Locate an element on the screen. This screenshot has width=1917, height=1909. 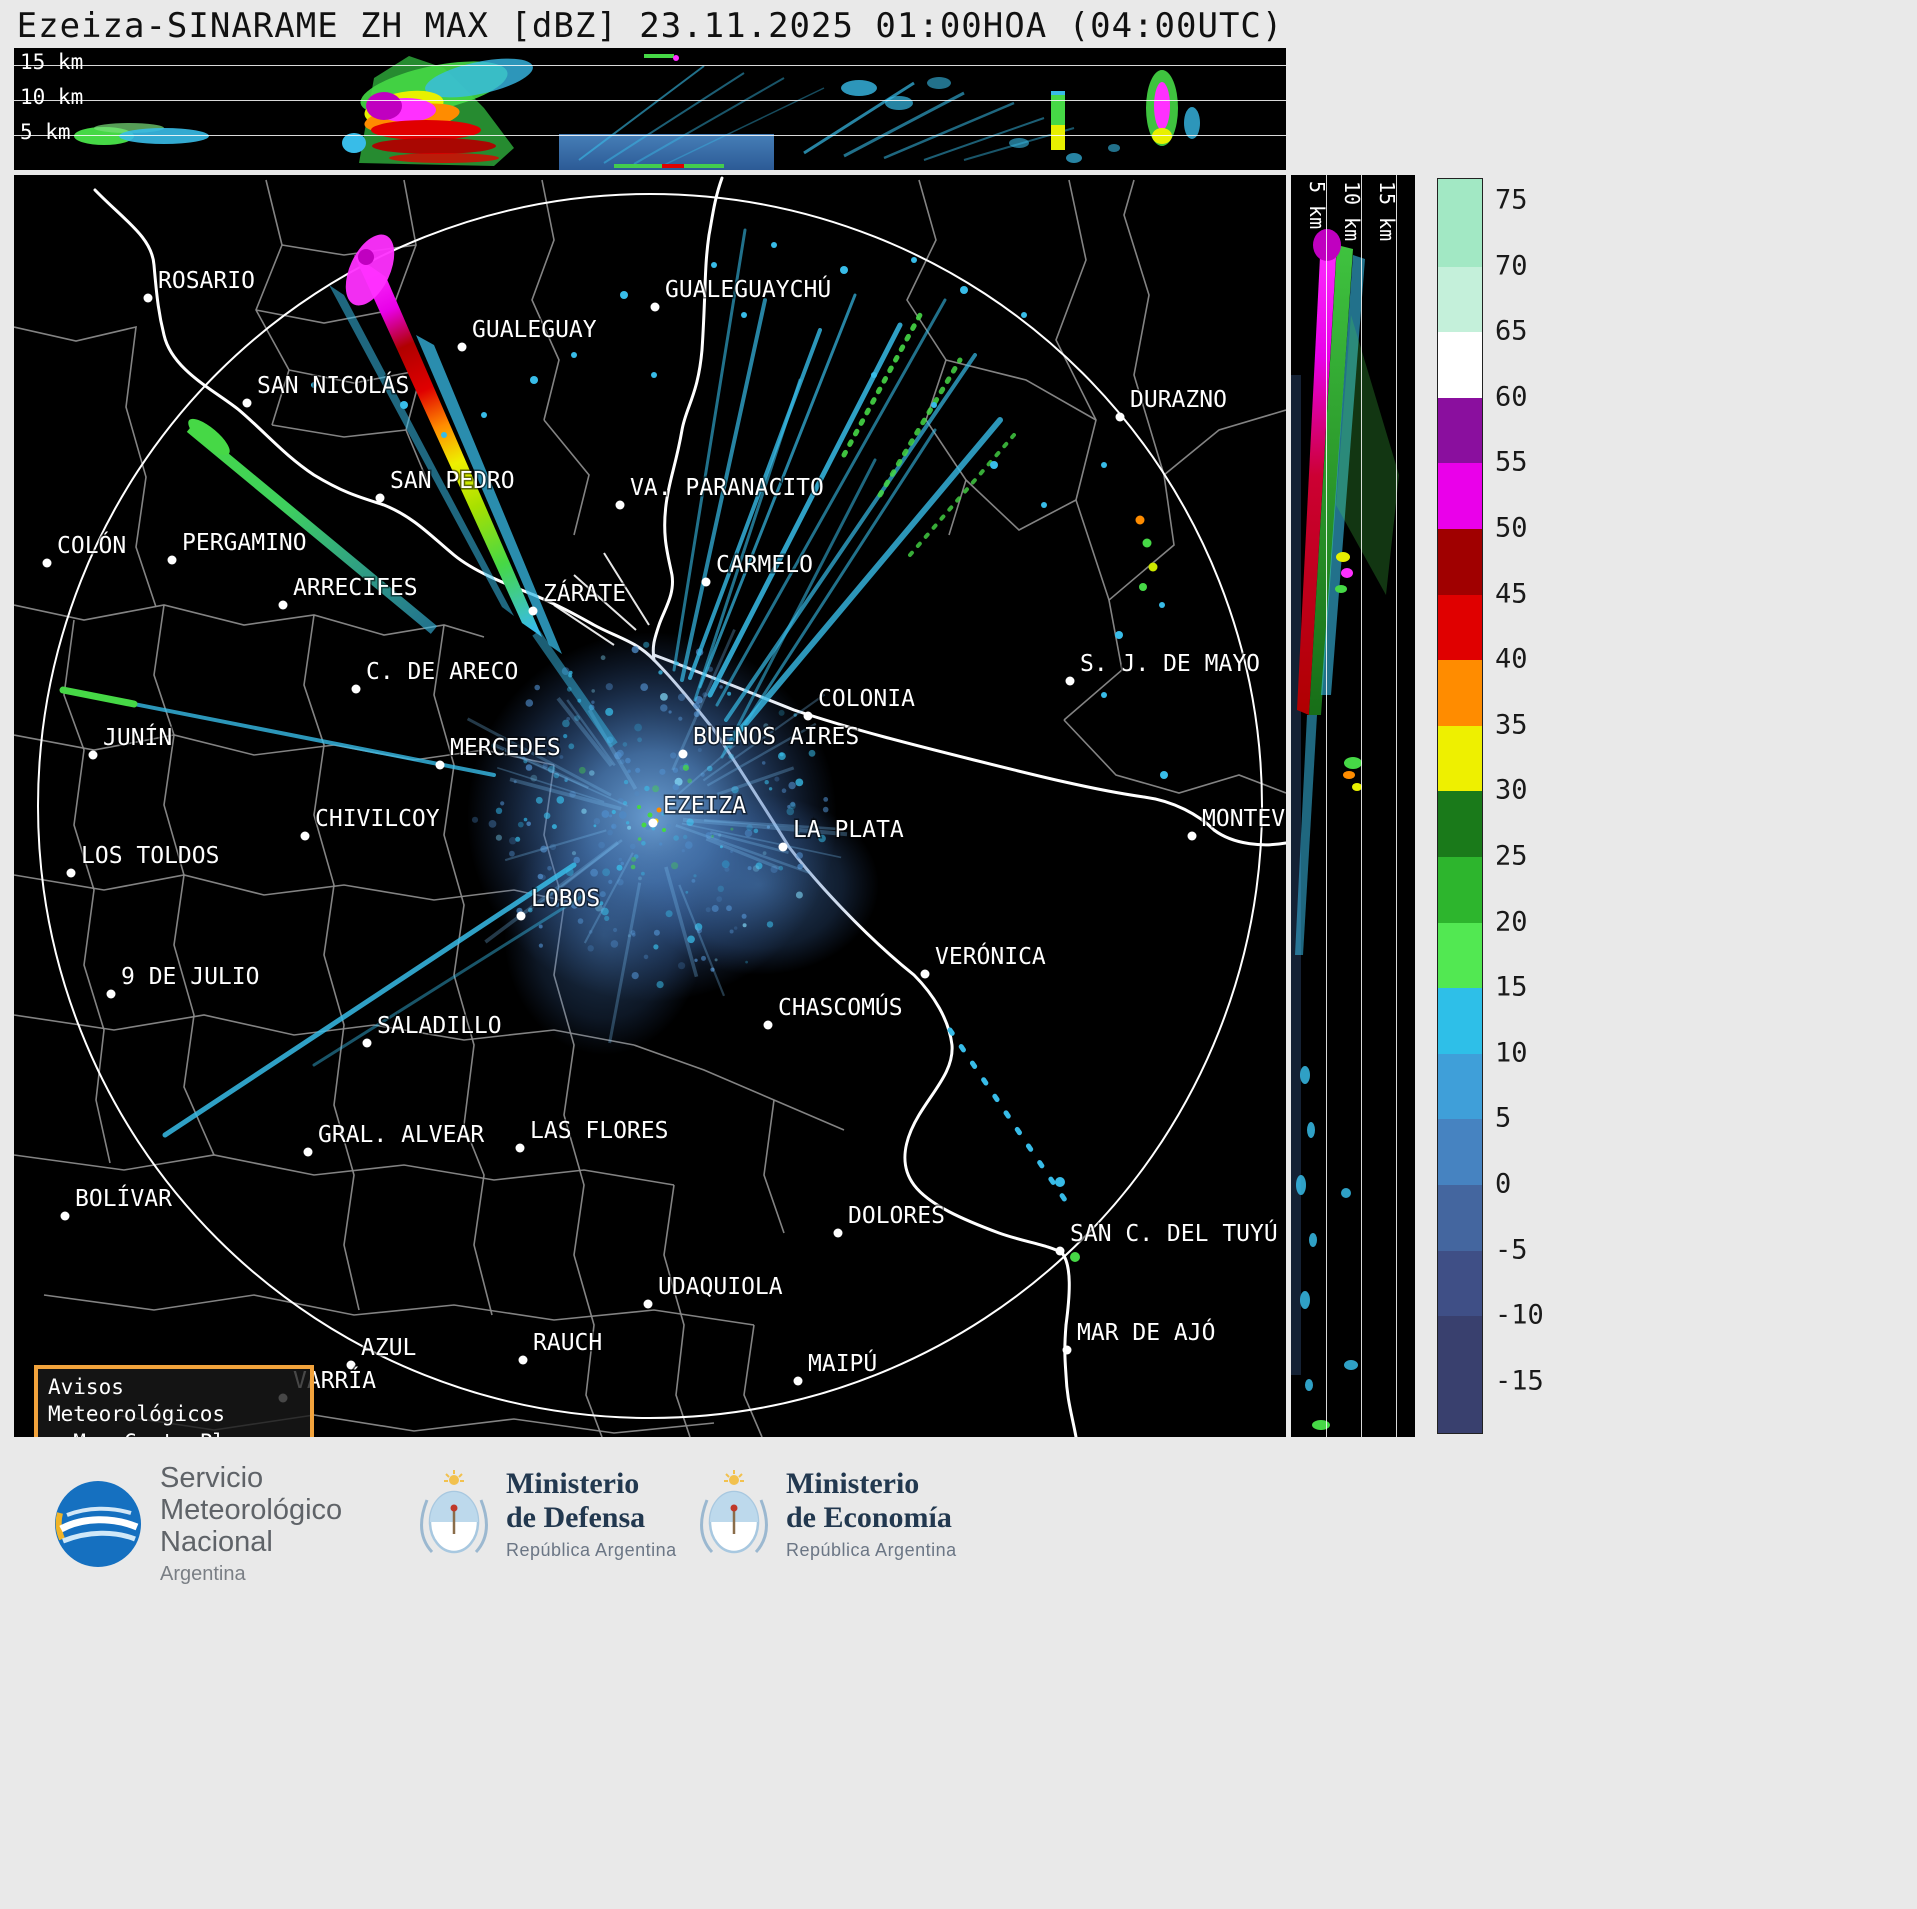
coat-of-arms-icon is located at coordinates (454, 1511).